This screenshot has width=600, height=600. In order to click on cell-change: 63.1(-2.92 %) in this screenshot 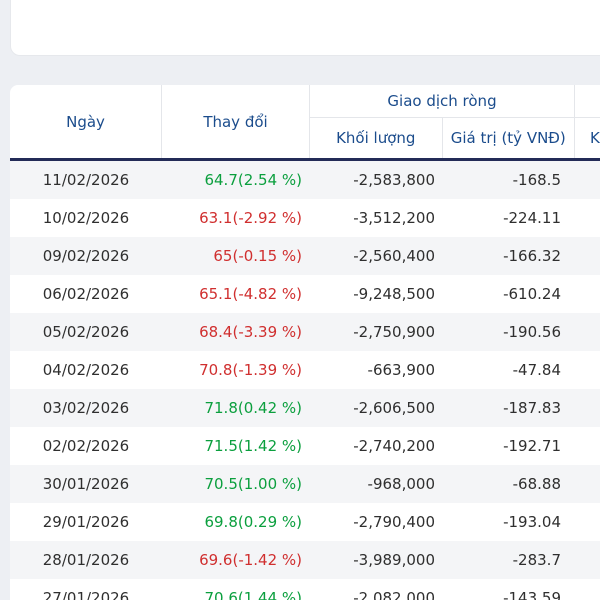, I will do `click(250, 218)`.